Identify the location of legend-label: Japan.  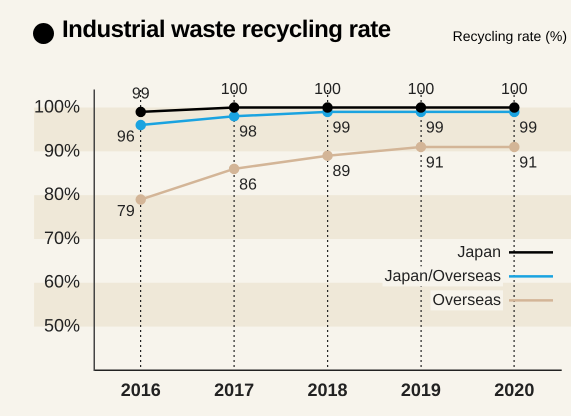
(479, 252).